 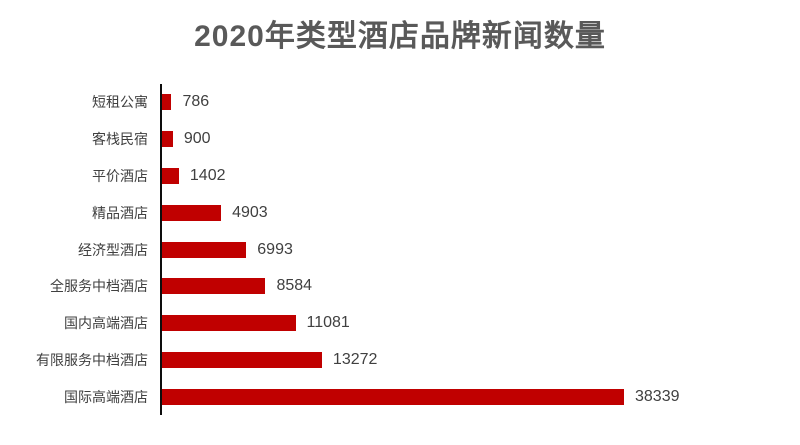 What do you see at coordinates (207, 175) in the screenshot?
I see `value-label: 1402` at bounding box center [207, 175].